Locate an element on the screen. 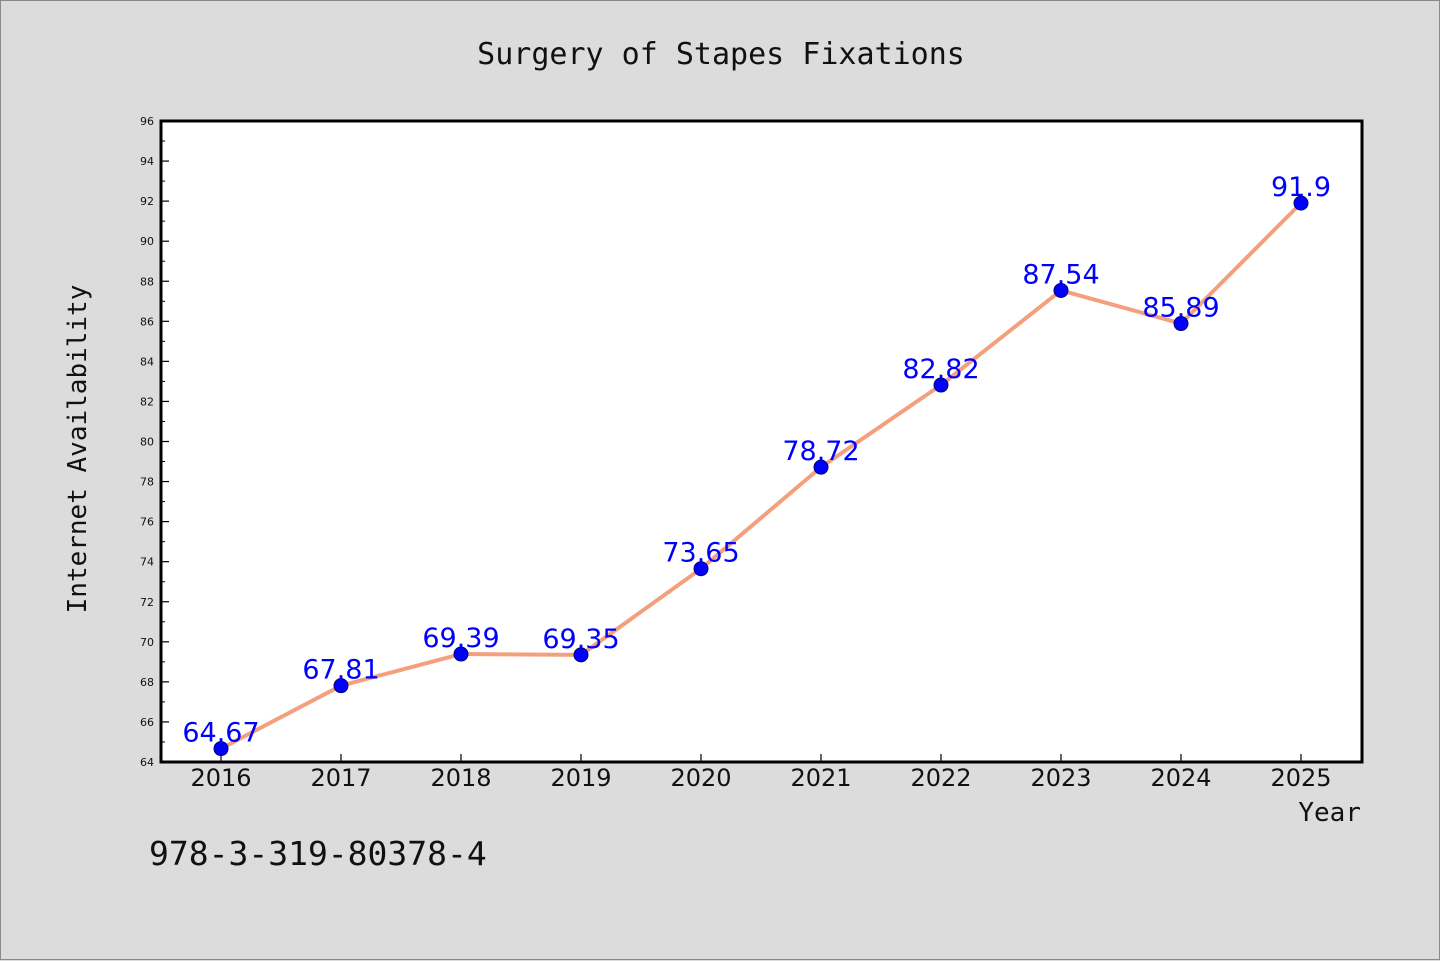 The height and width of the screenshot is (961, 1440). x-tick-label: 2020 is located at coordinates (700, 778).